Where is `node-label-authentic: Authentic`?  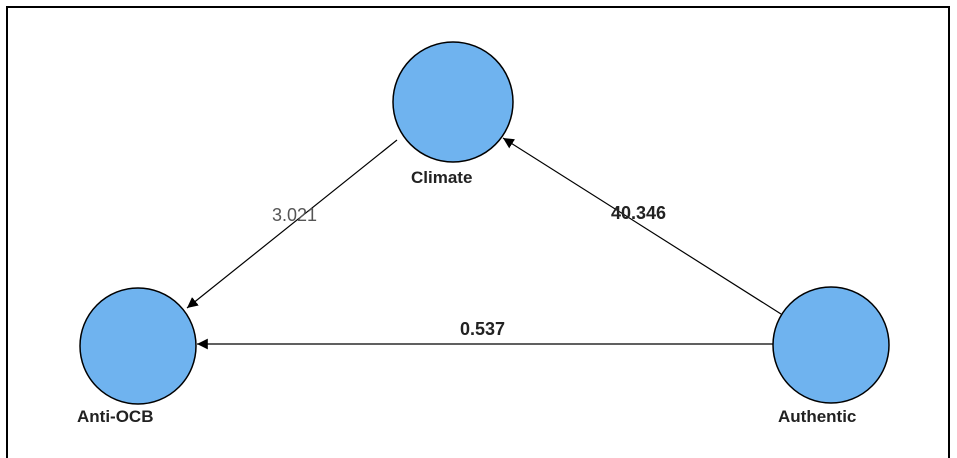 node-label-authentic: Authentic is located at coordinates (817, 416).